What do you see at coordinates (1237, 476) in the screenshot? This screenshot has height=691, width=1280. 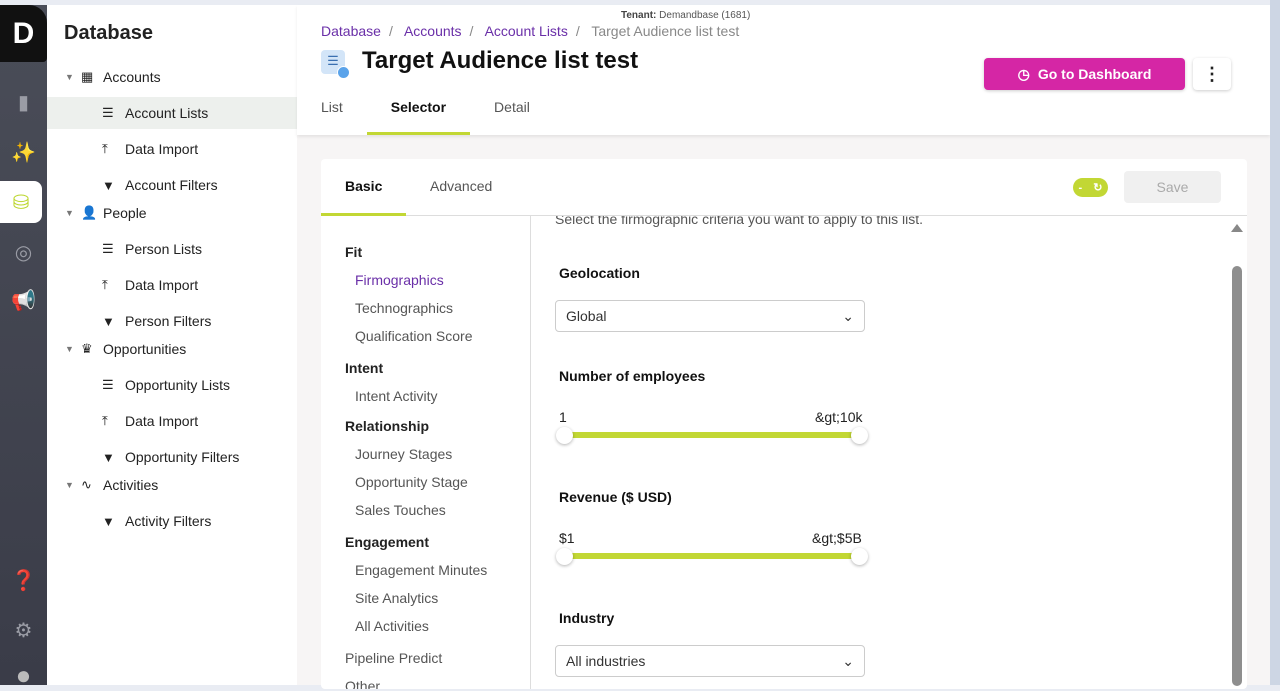 I see `scrollbar-thumb` at bounding box center [1237, 476].